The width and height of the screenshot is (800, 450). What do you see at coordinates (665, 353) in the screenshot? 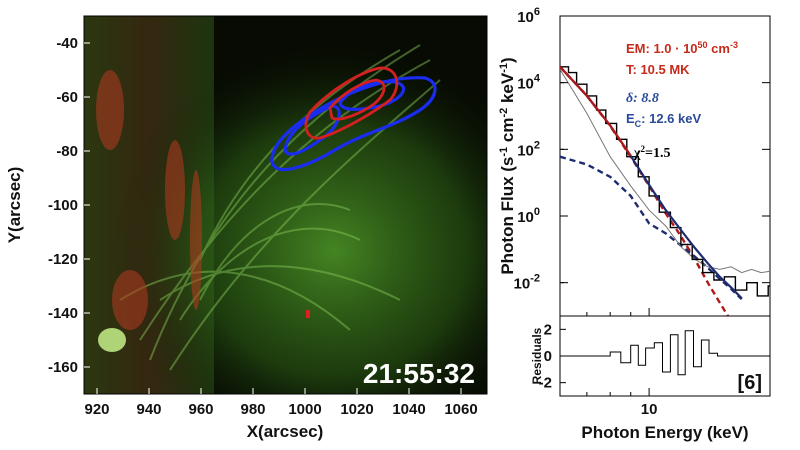
I see `residual-histogram` at bounding box center [665, 353].